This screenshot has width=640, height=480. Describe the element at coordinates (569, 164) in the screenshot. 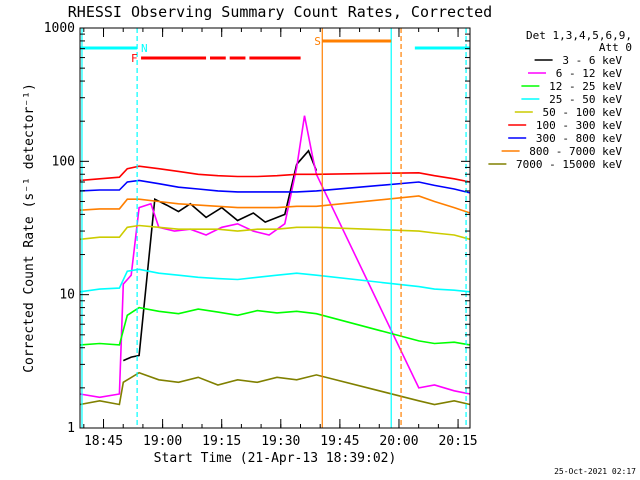

I see `legend-entry-8: 7000 - 15000 keV` at that location.